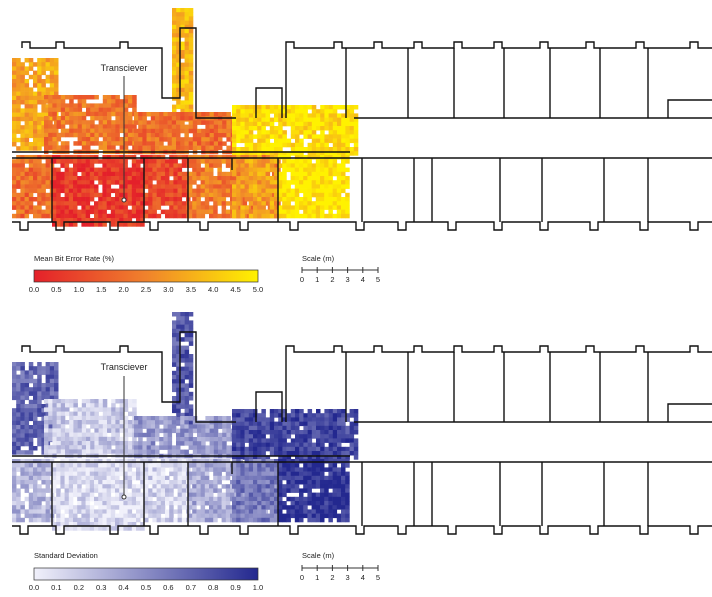  Describe the element at coordinates (74, 258) in the screenshot. I see `colorbar-title: Mean Bit Error Rate (%)` at that location.